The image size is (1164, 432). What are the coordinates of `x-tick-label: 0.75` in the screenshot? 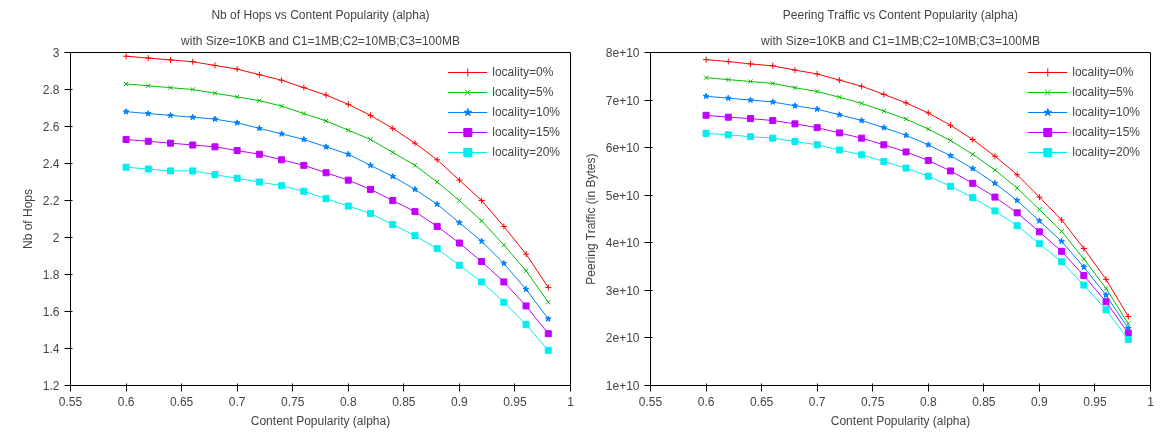 It's located at (873, 401).